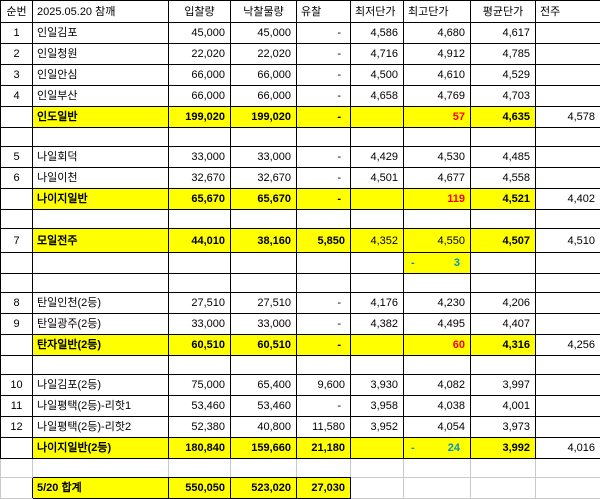 This screenshot has width=600, height=499. Describe the element at coordinates (16, 157) in the screenshot. I see `cell-no: 5` at that location.